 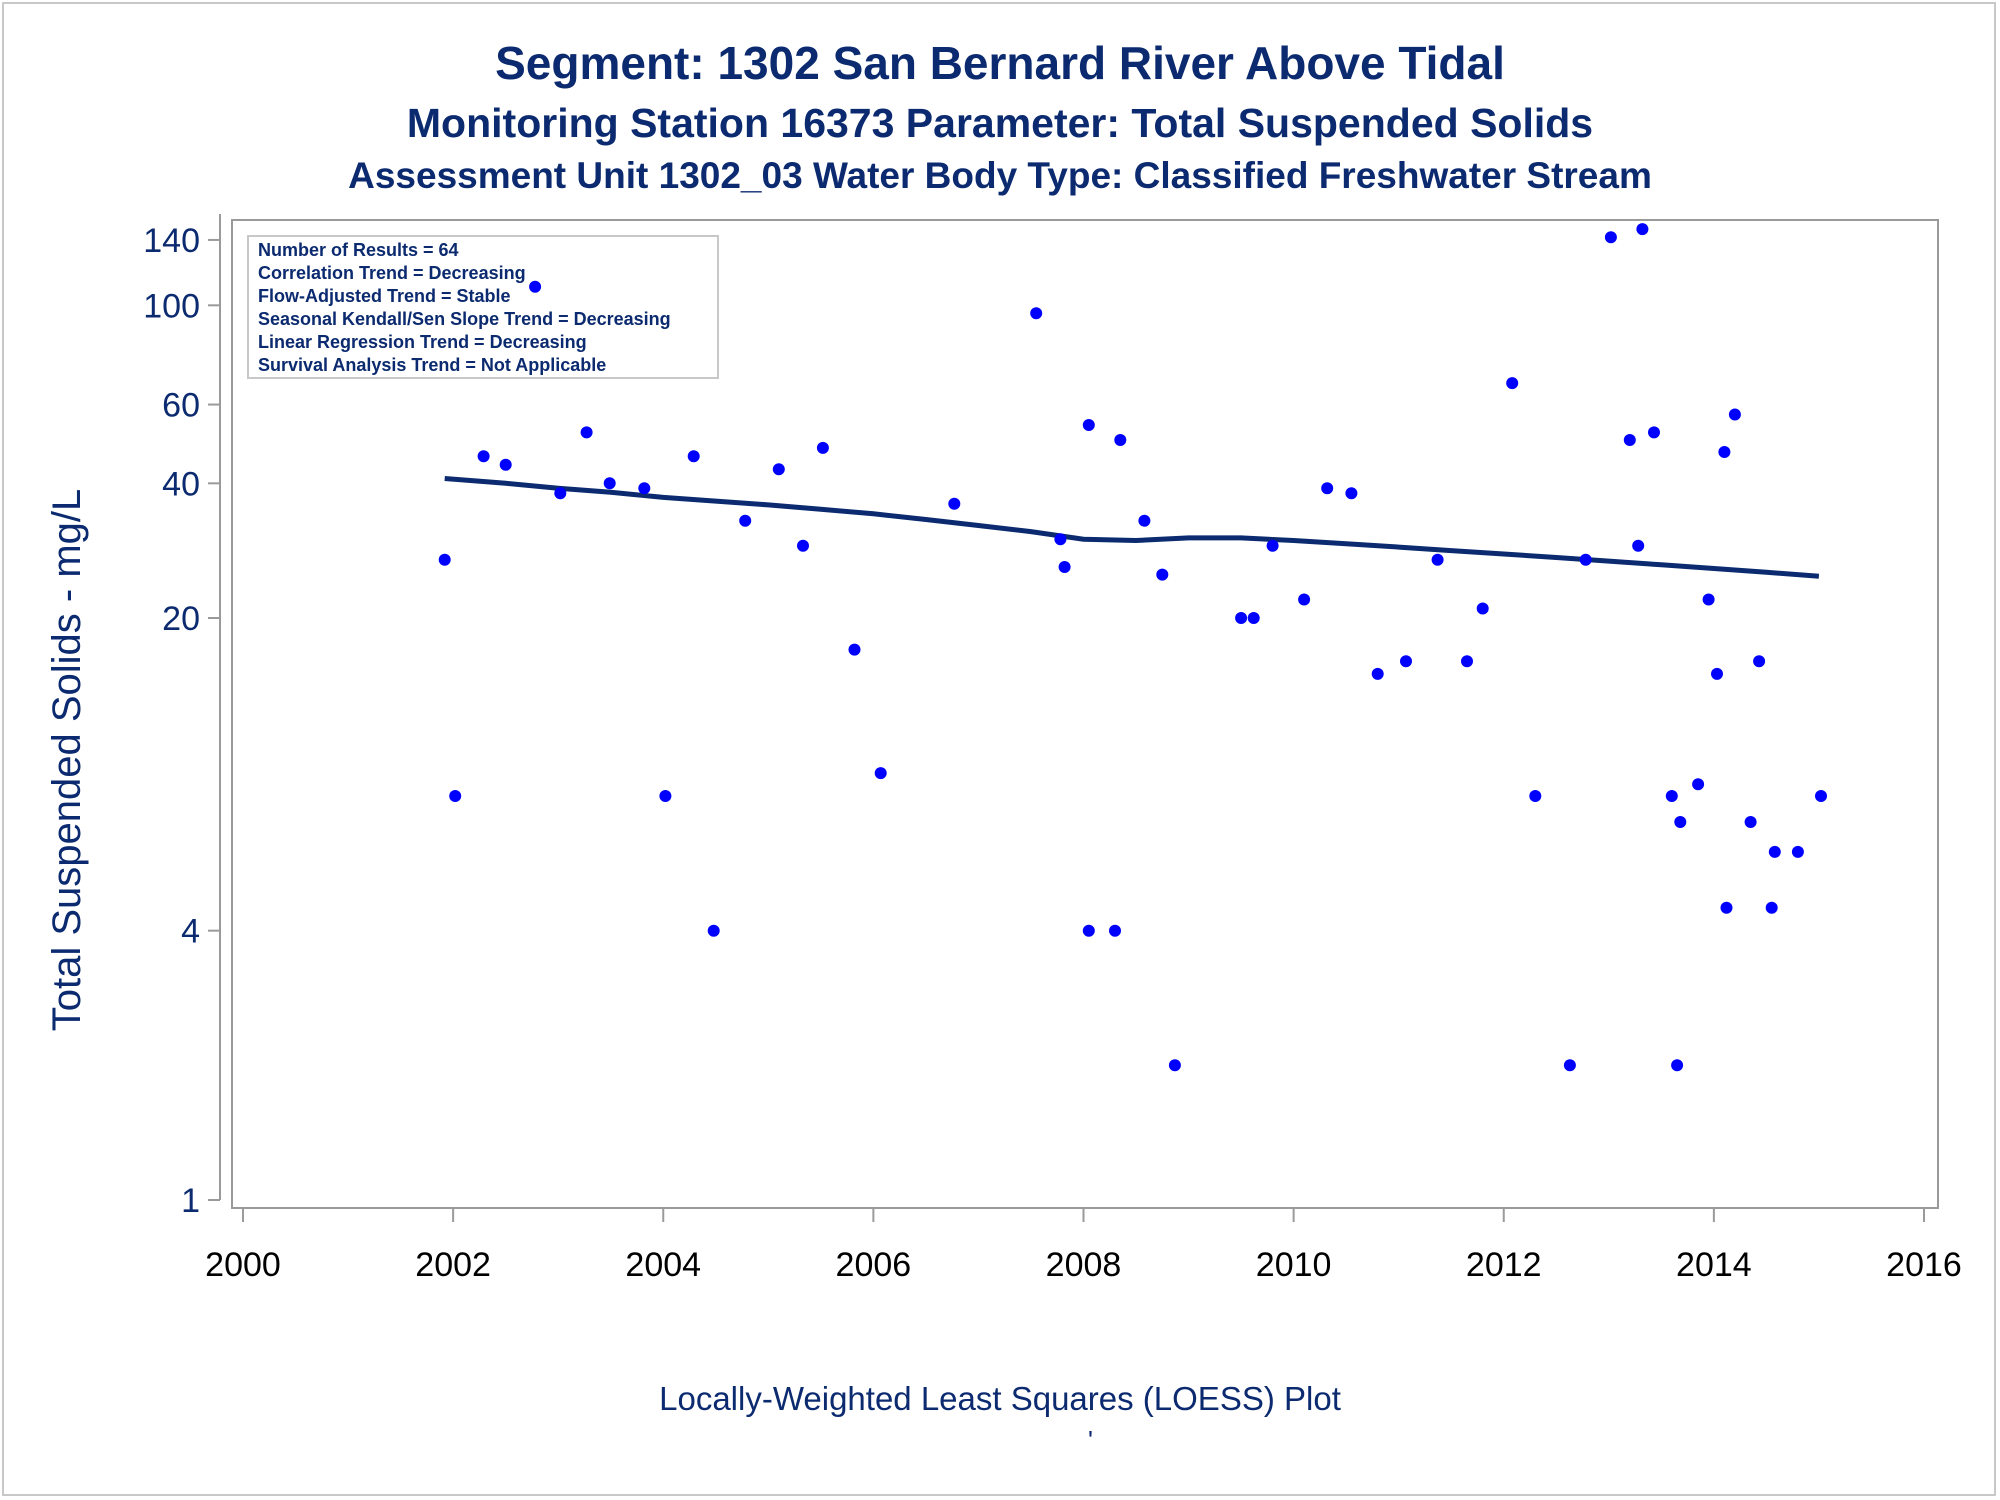 I want to click on y-tick-label: 60, so click(x=181, y=406).